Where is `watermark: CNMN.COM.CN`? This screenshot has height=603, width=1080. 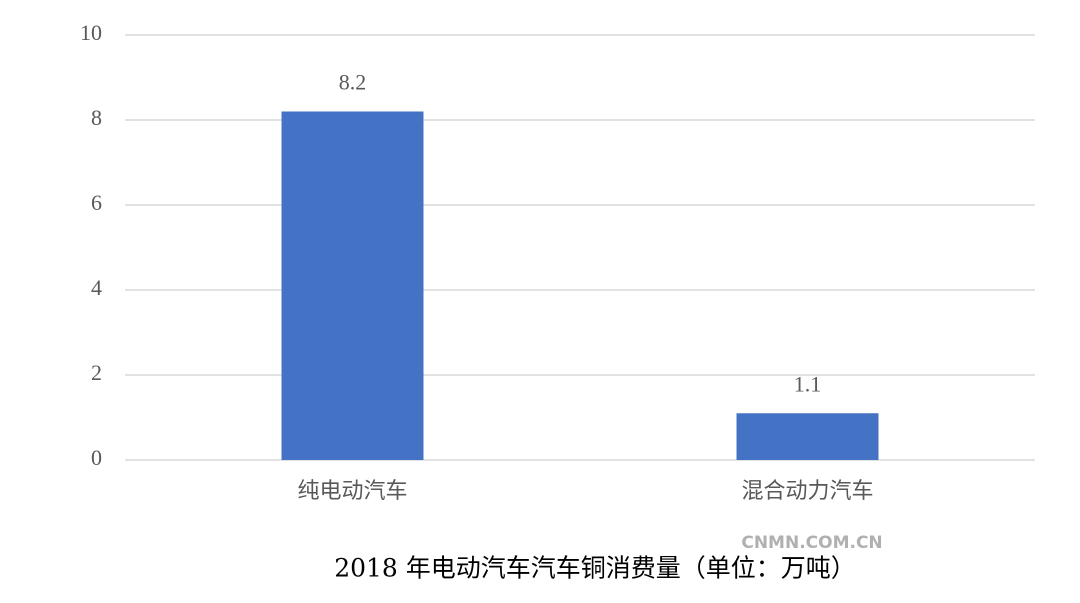 watermark: CNMN.COM.CN is located at coordinates (811, 543).